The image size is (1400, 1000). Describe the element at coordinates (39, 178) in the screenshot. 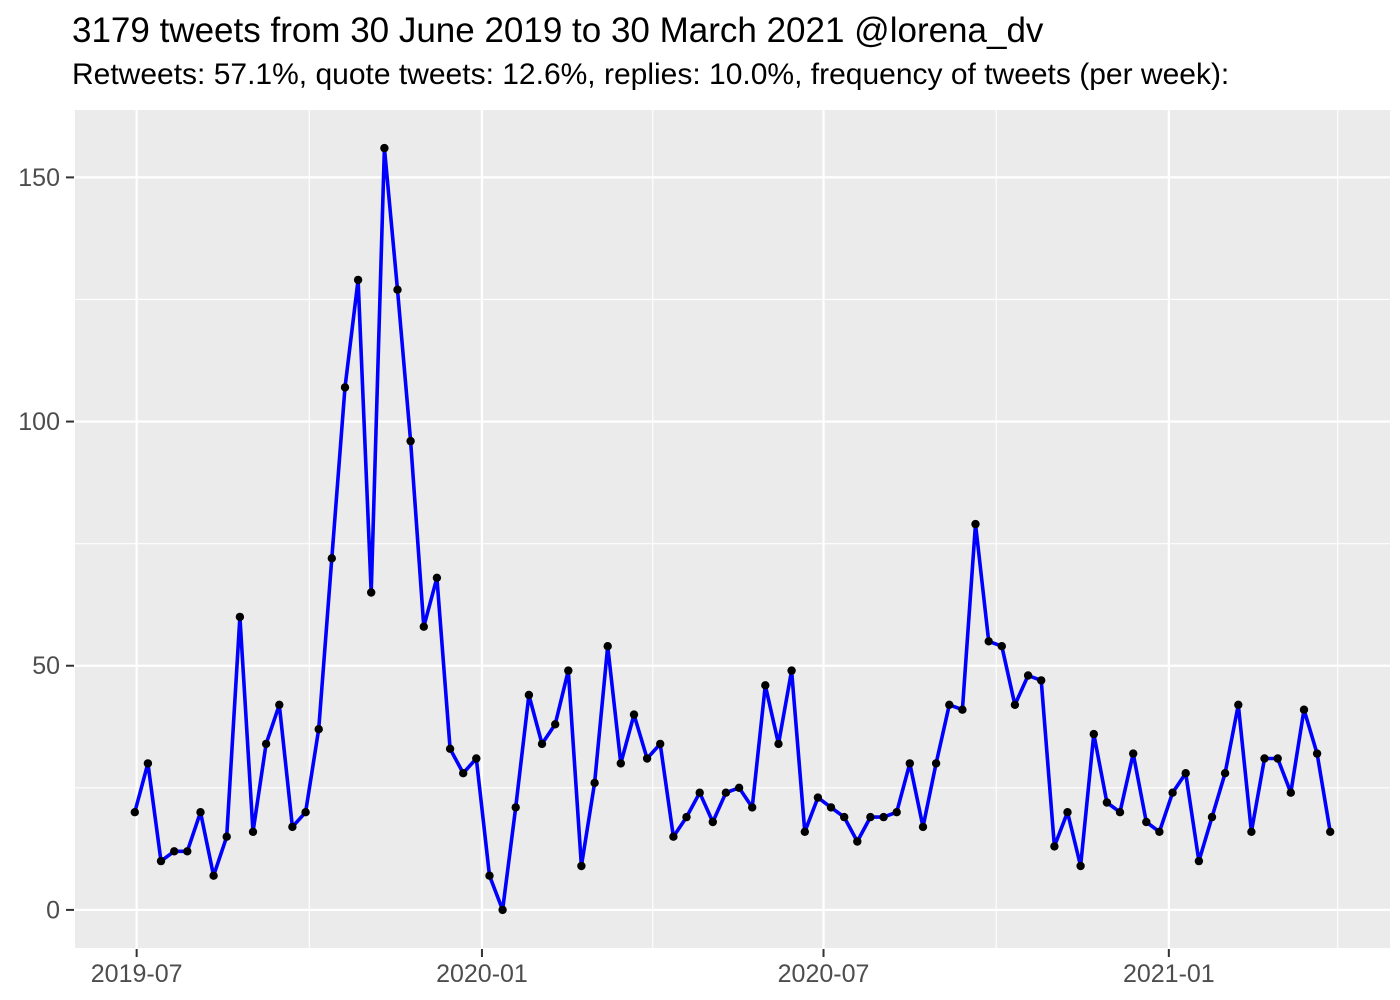

I see `y-tick-label: 150` at that location.